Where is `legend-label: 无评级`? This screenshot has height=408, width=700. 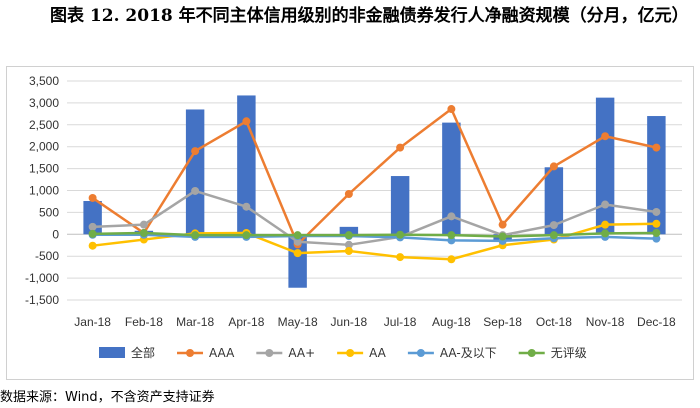
legend-label: 无评级 is located at coordinates (569, 353).